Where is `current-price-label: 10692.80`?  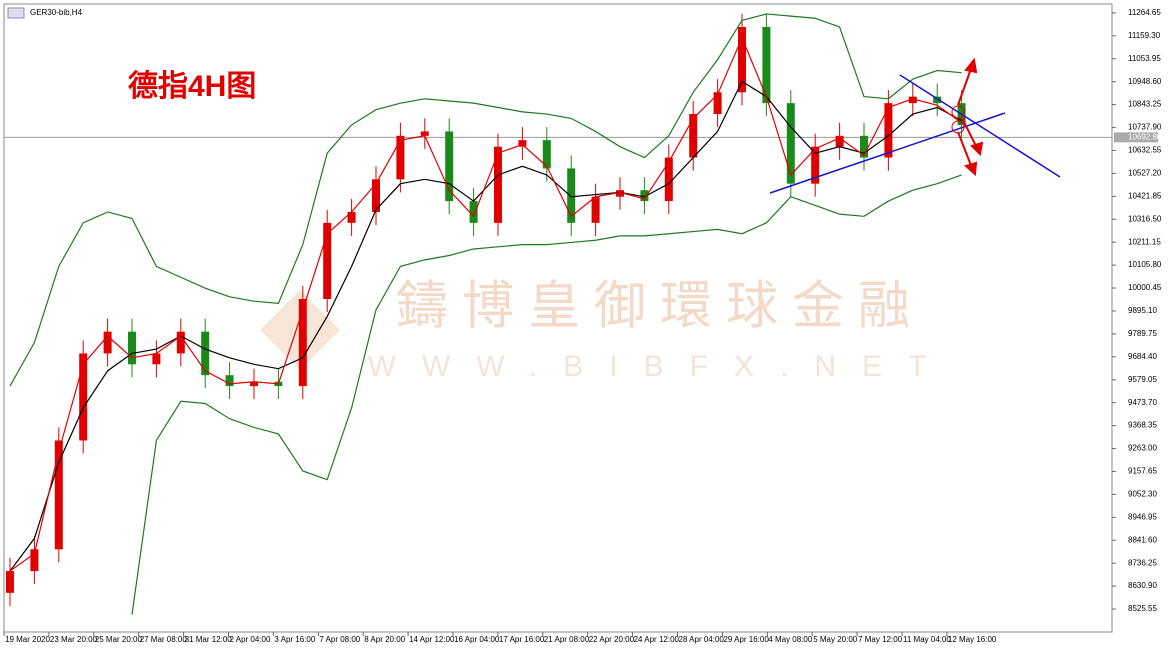
current-price-label: 10692.80 is located at coordinates (1145, 136).